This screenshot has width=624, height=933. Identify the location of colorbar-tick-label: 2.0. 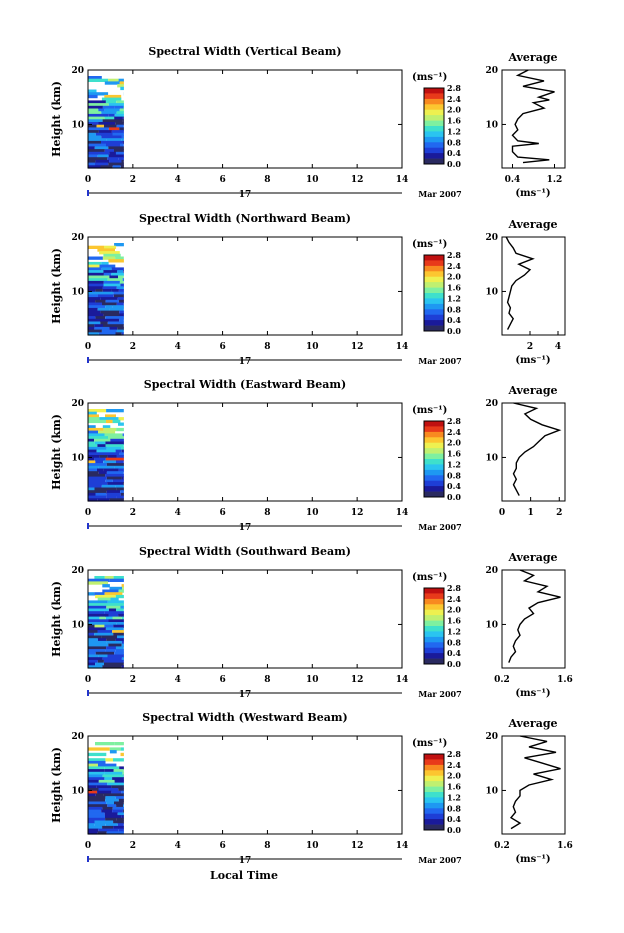
(454, 110).